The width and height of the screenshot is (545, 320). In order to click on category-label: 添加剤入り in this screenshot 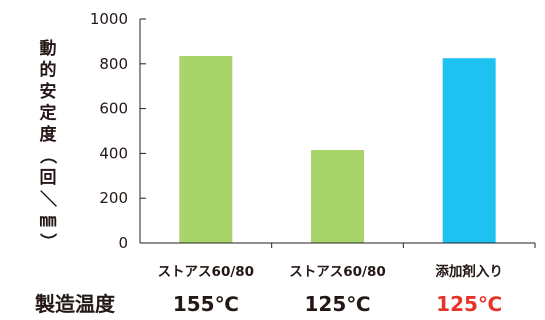, I will do `click(469, 271)`.